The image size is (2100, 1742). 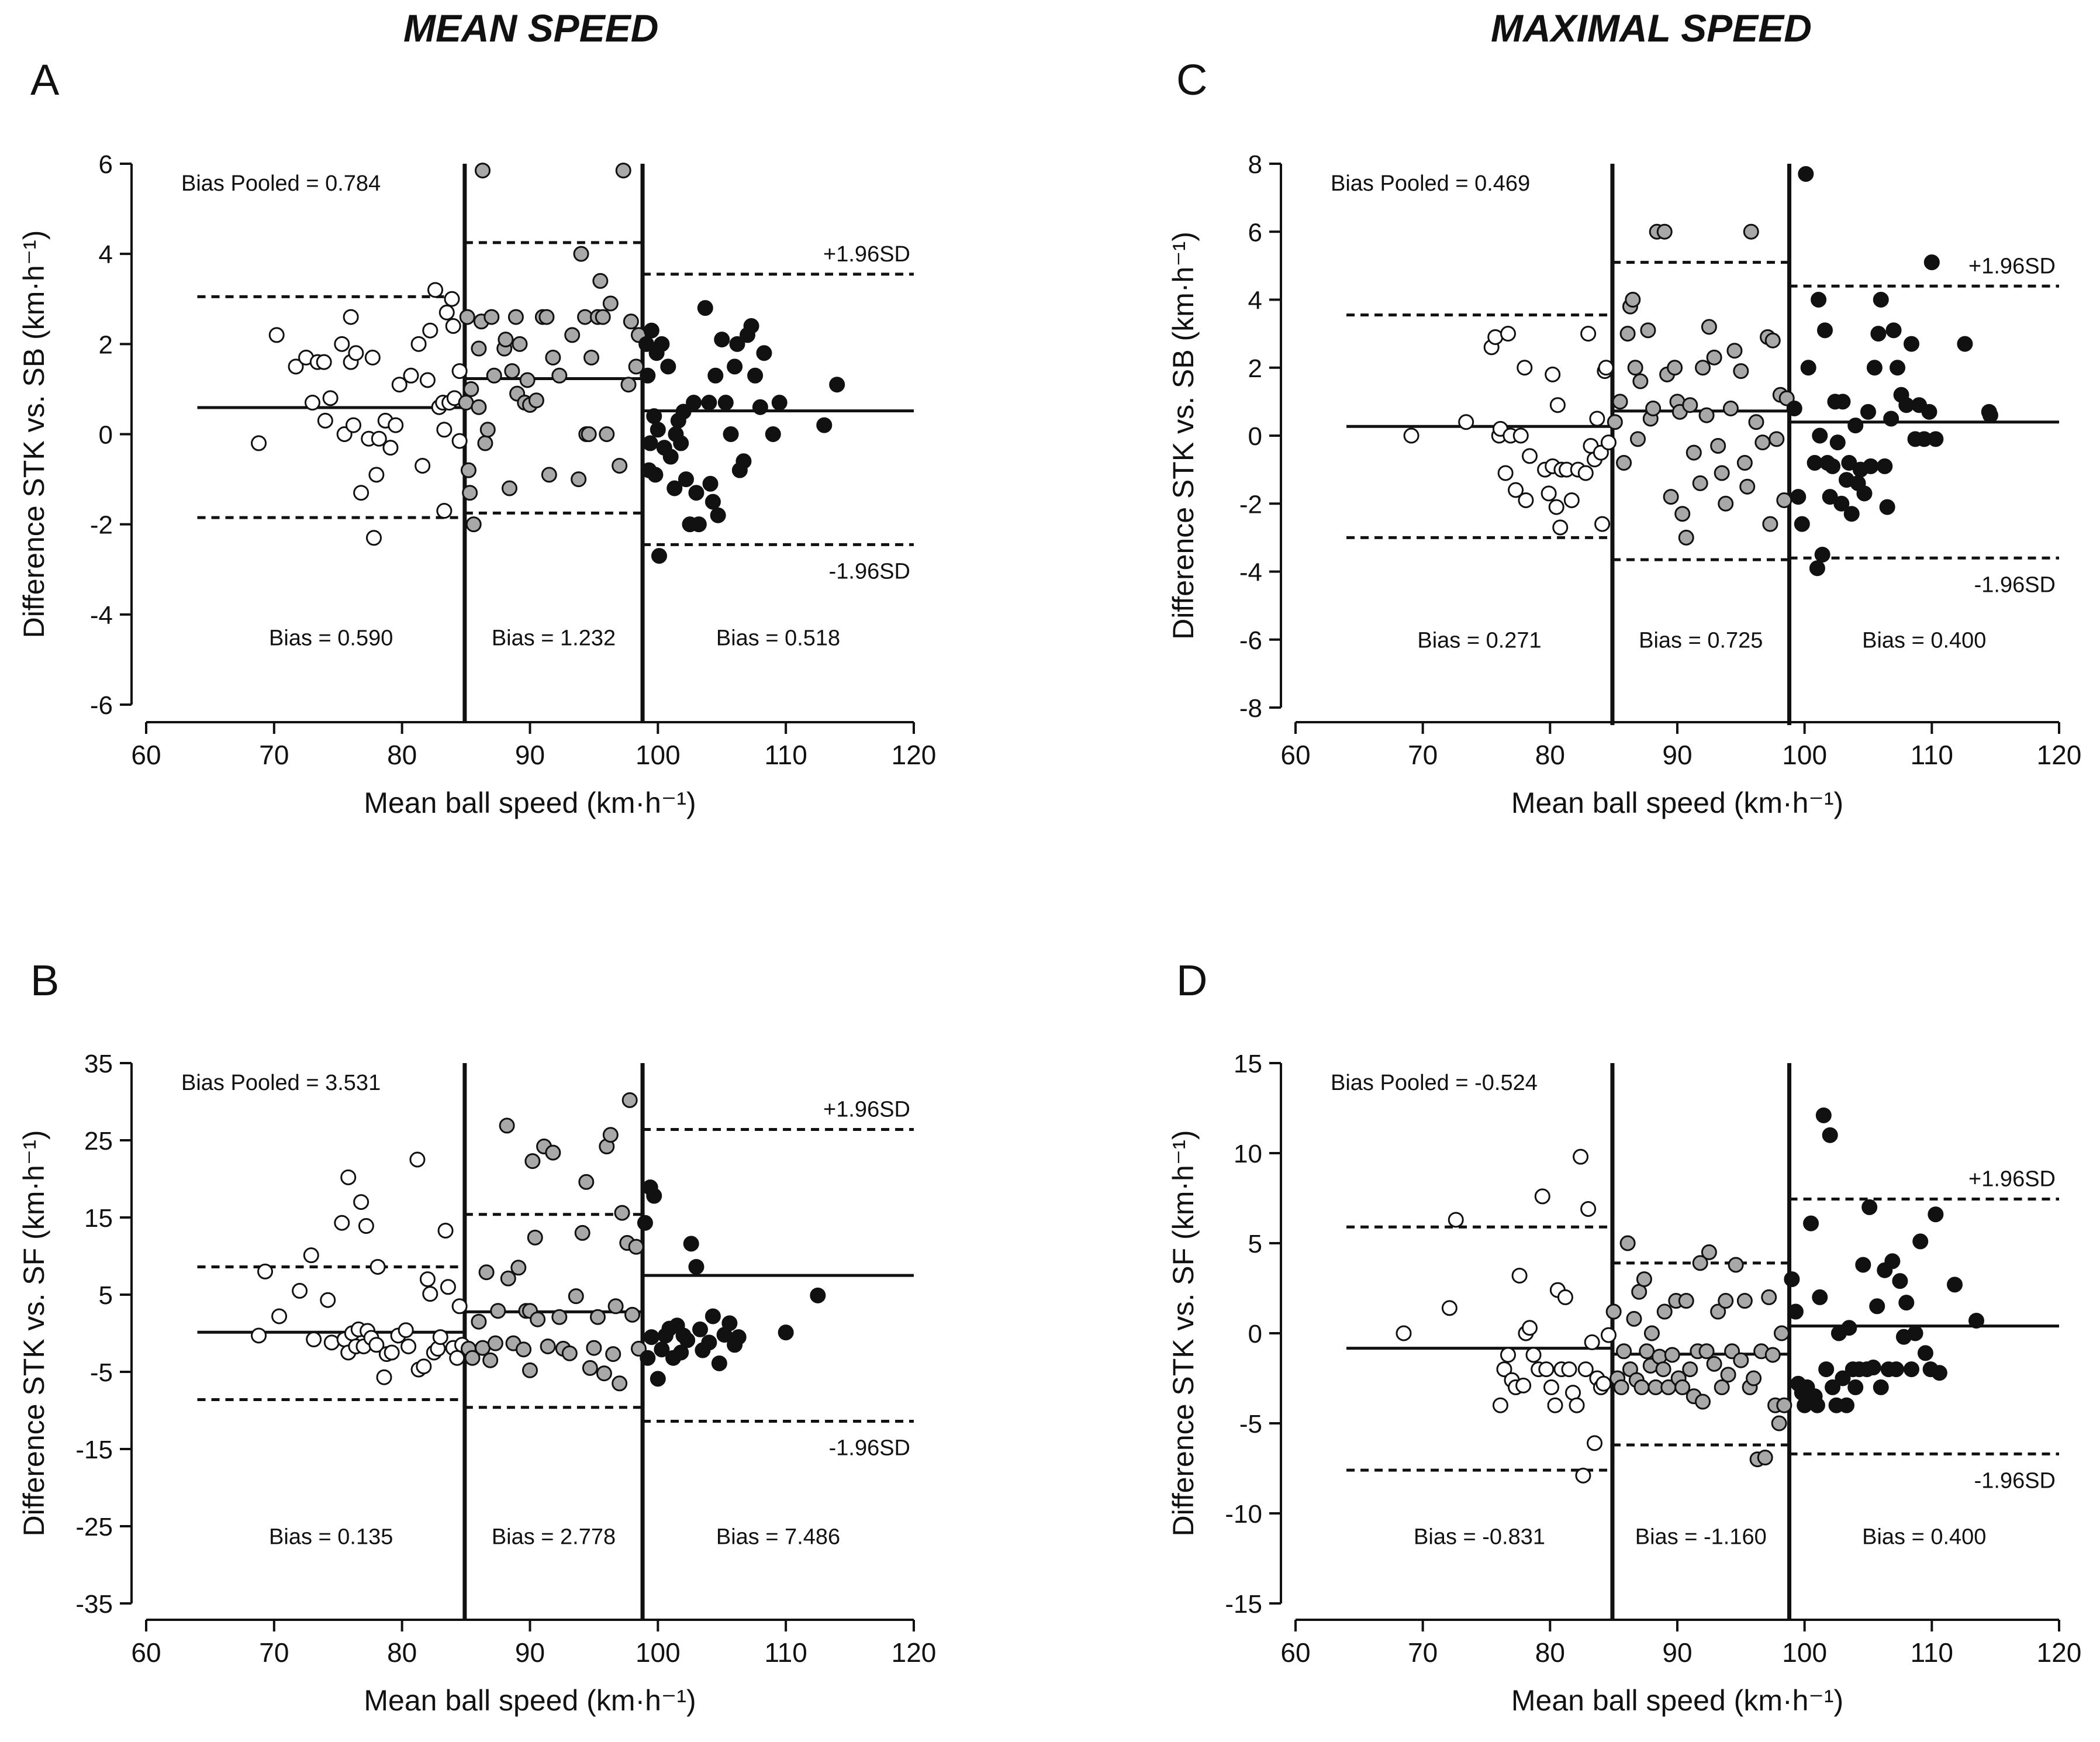 What do you see at coordinates (530, 1700) in the screenshot?
I see `x-axis-label-b: Mean ball speed (km·h⁻¹)` at bounding box center [530, 1700].